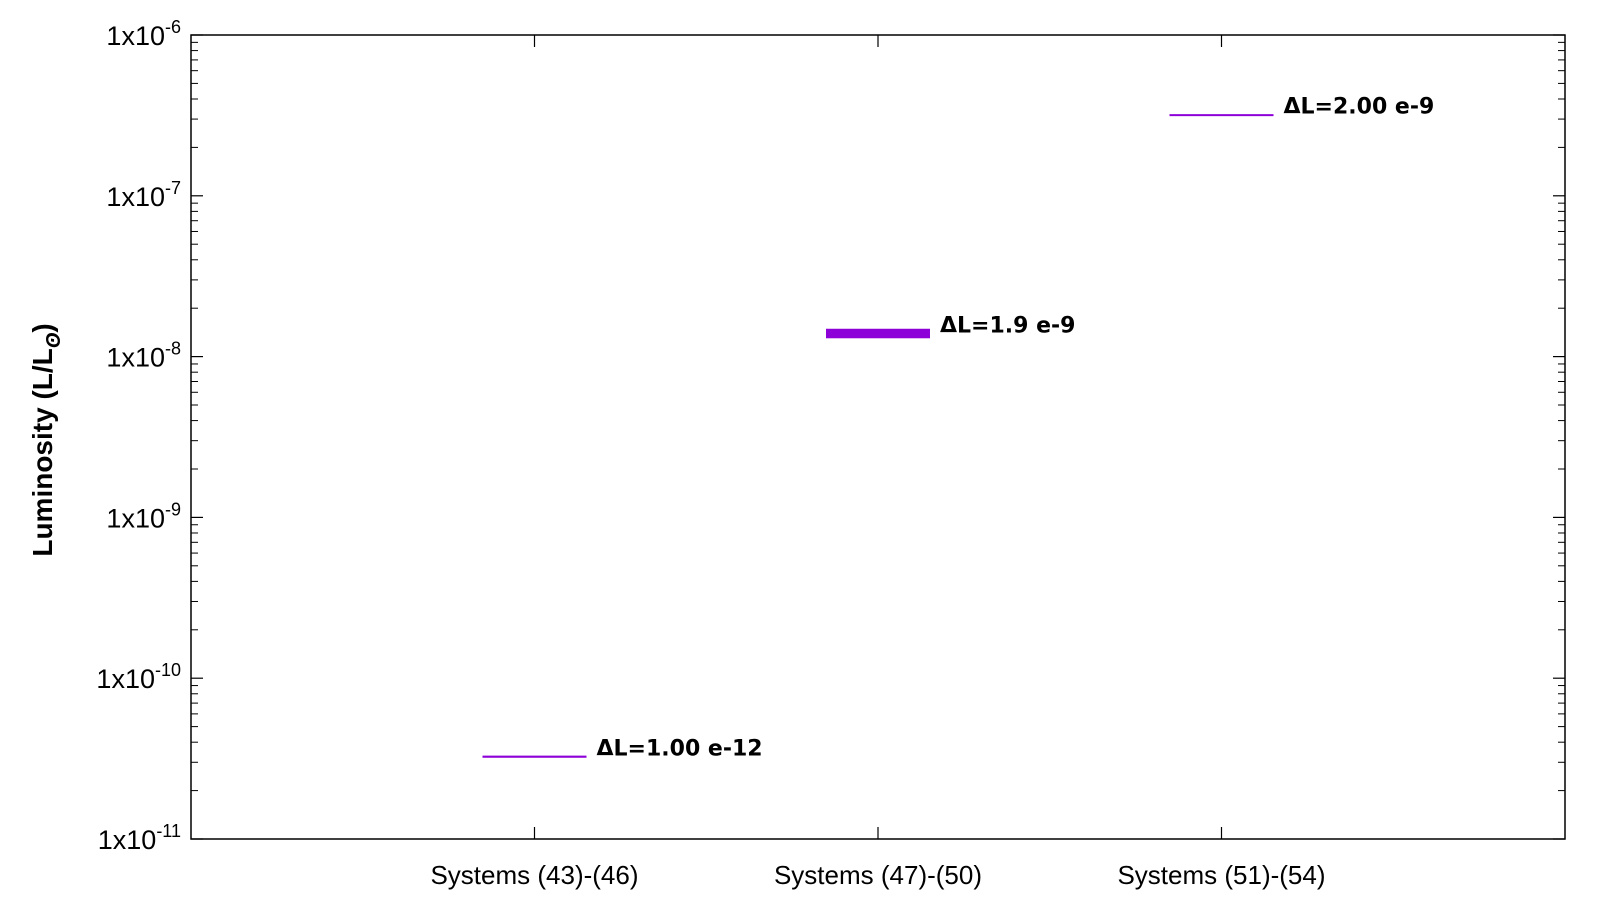 The height and width of the screenshot is (900, 1600). What do you see at coordinates (143, 356) in the screenshot?
I see `y-tick-label: 1x10⁻⁸` at bounding box center [143, 356].